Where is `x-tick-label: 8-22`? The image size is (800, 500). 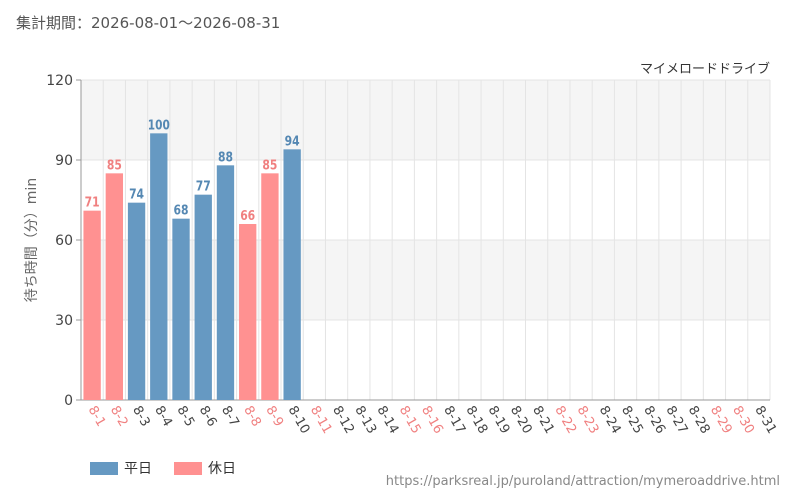
x-tick-label: 8-22 is located at coordinates (565, 420).